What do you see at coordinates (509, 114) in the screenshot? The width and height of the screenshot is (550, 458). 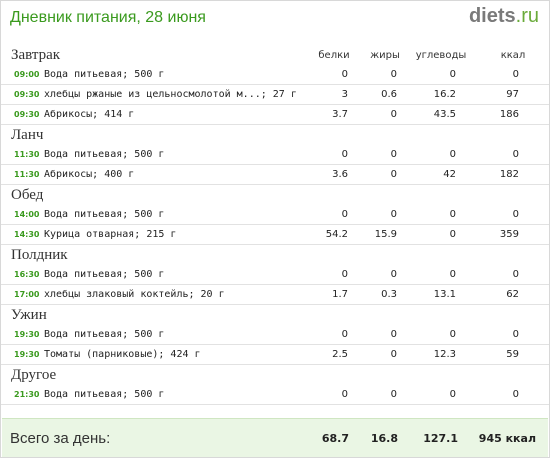 I see `entry-kcal: 186` at bounding box center [509, 114].